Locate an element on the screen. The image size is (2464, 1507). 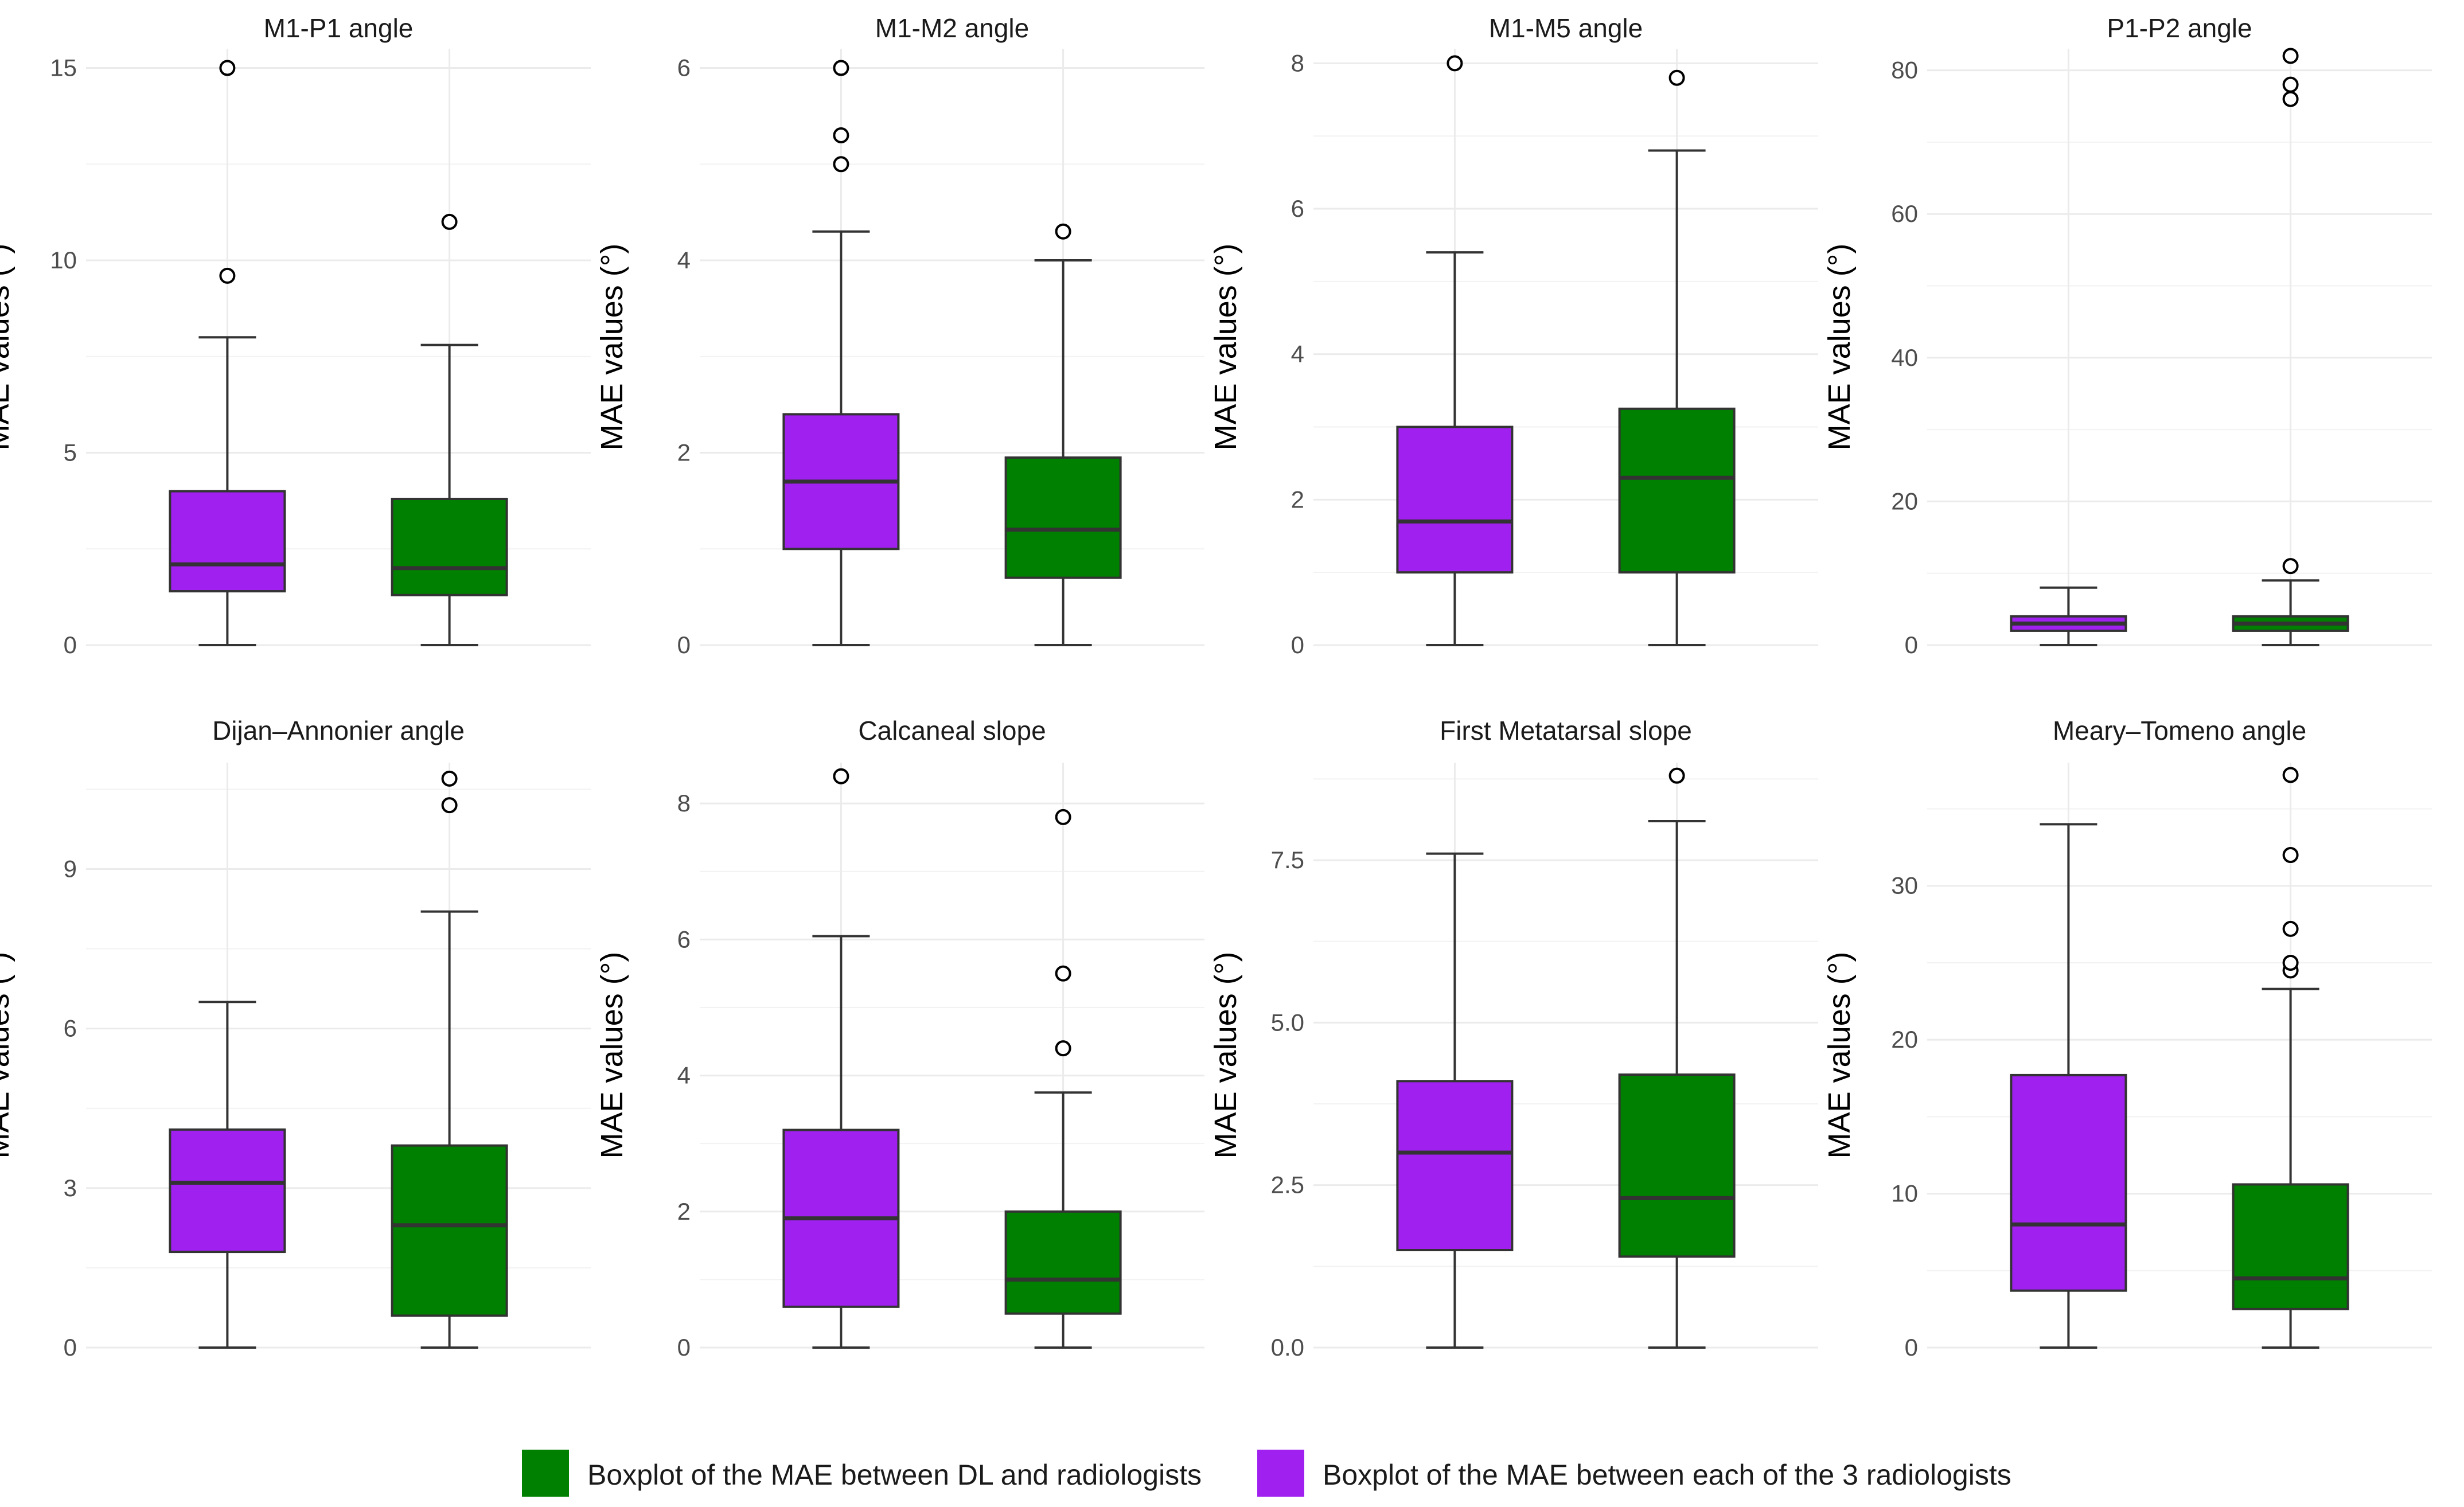
panel: P1-P2 angle MAE values (°) 0 20 40 60 80 is located at coordinates (2127, 335).